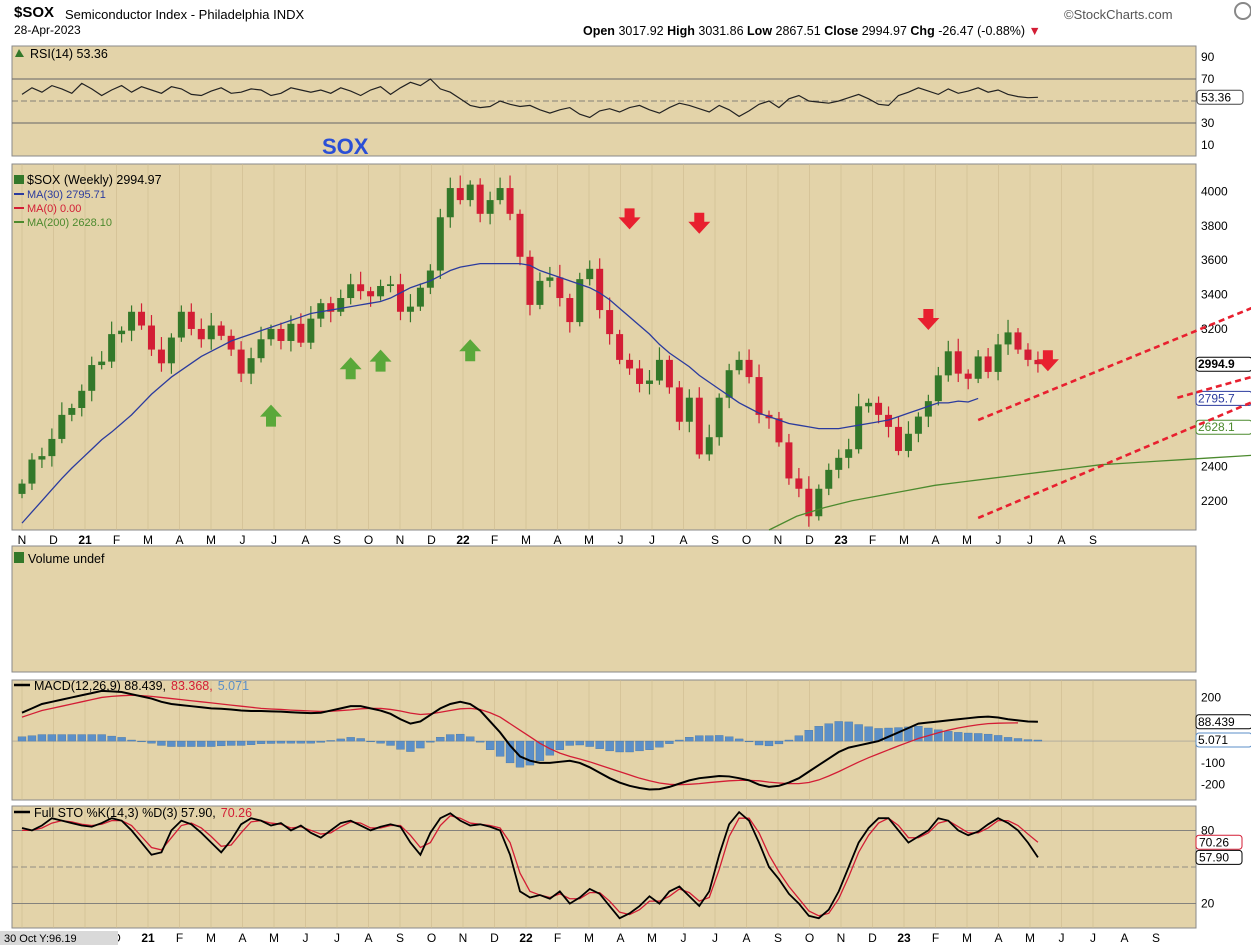  Describe the element at coordinates (59, 938) in the screenshot. I see `cursor-readout-box` at that location.